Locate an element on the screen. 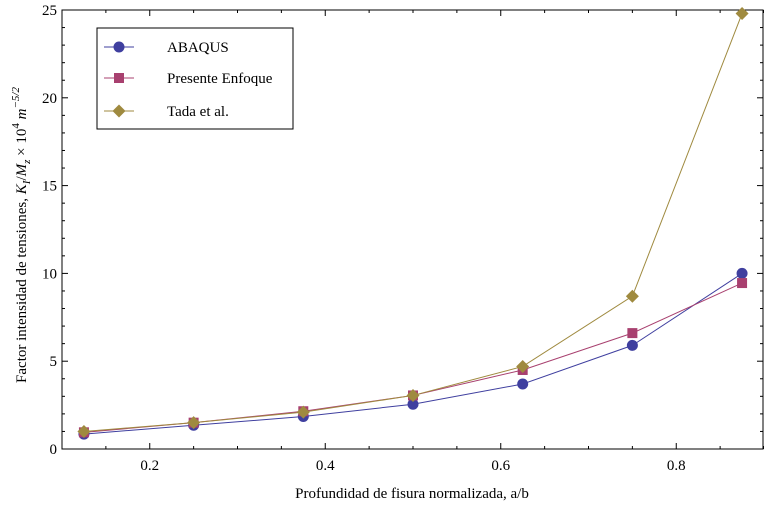 The height and width of the screenshot is (505, 764). legend: ABAQUS Presente Enfoque Tada et al. is located at coordinates (195, 78).